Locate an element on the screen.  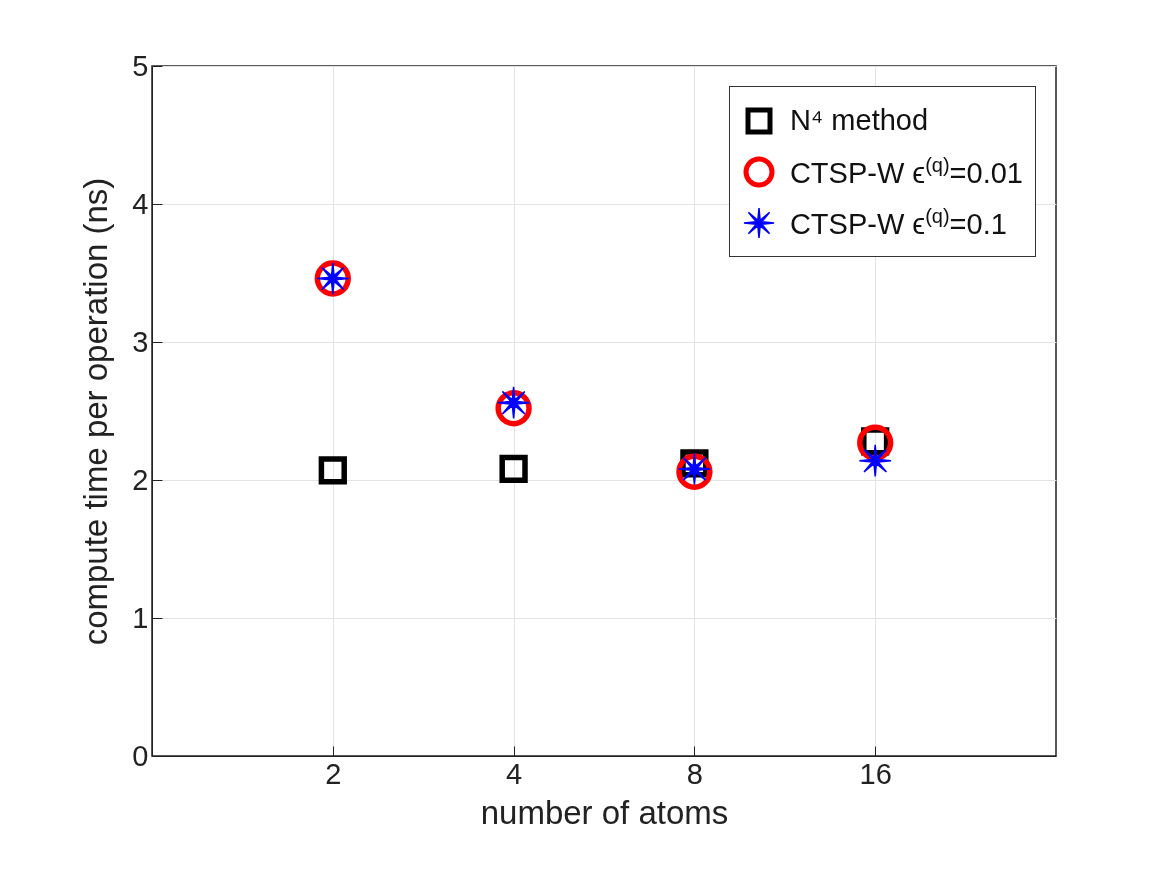
x-tick-label: 2 is located at coordinates (333, 773).